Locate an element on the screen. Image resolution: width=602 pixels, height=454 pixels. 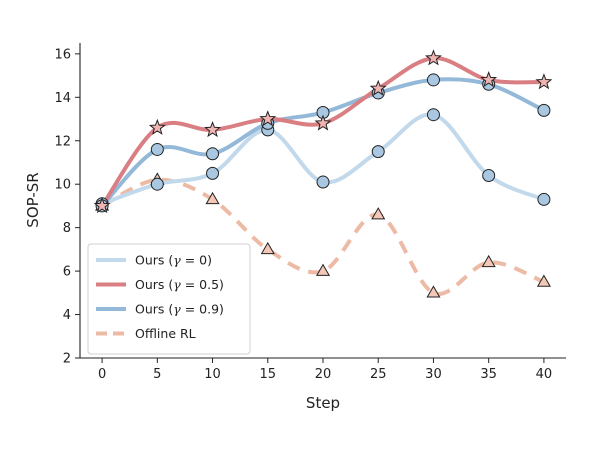
y-tick-label: 2 is located at coordinates (67, 359).